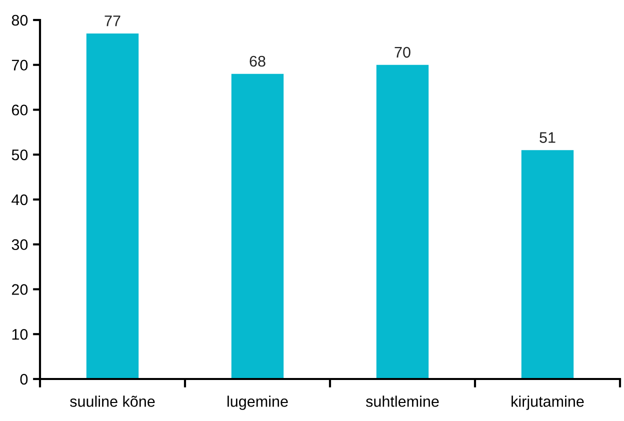 This screenshot has height=421, width=624. What do you see at coordinates (20, 154) in the screenshot?
I see `y-tick-label: 50` at bounding box center [20, 154].